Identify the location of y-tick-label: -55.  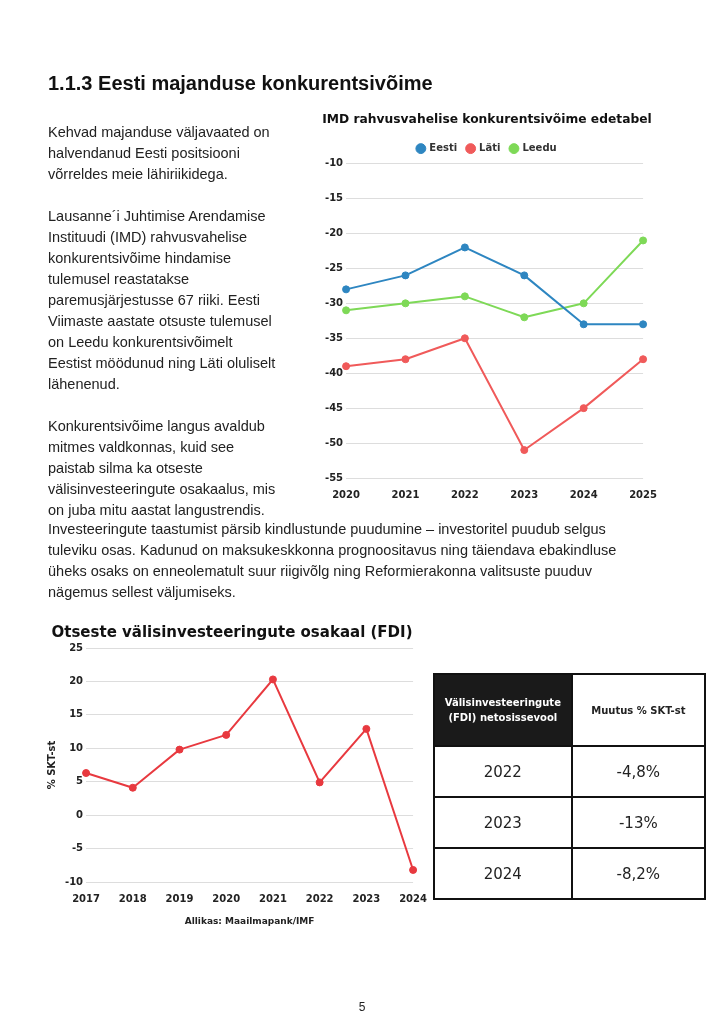
(334, 477).